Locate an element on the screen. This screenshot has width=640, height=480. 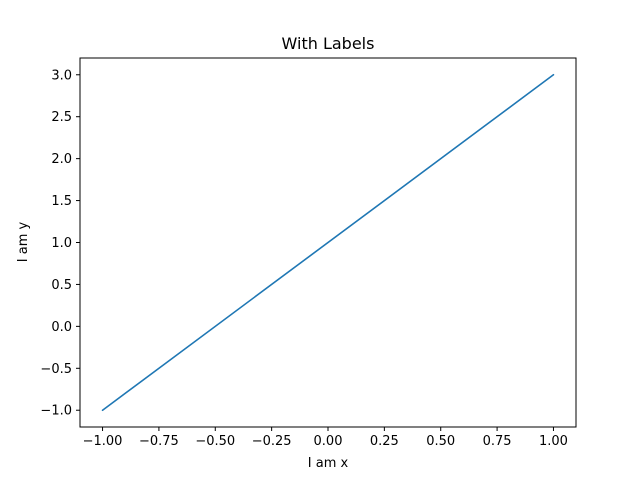
x-tick-label: −0.50 is located at coordinates (215, 441).